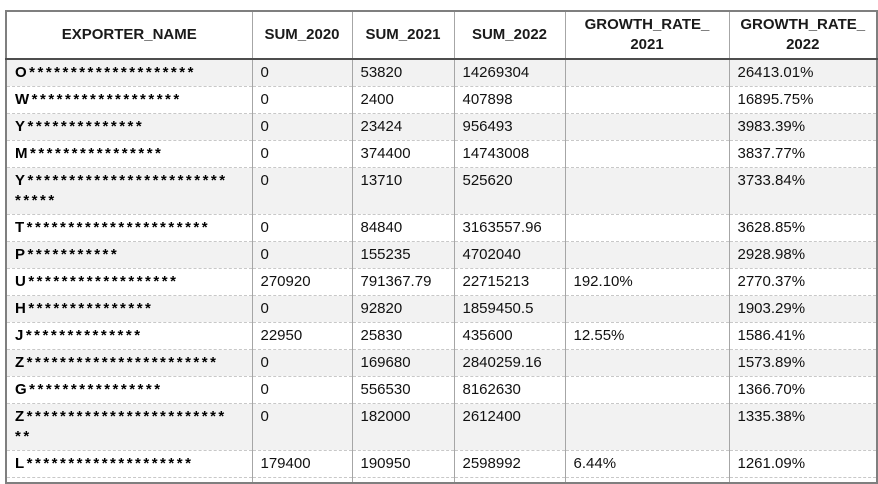 The height and width of the screenshot is (484, 878). Describe the element at coordinates (302, 336) in the screenshot. I see `sum_2020-cell: 22950` at that location.